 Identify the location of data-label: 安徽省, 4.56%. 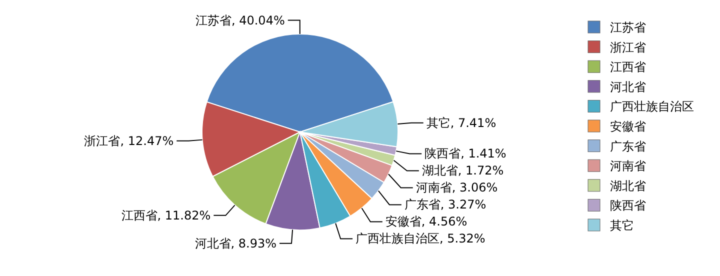
(426, 221).